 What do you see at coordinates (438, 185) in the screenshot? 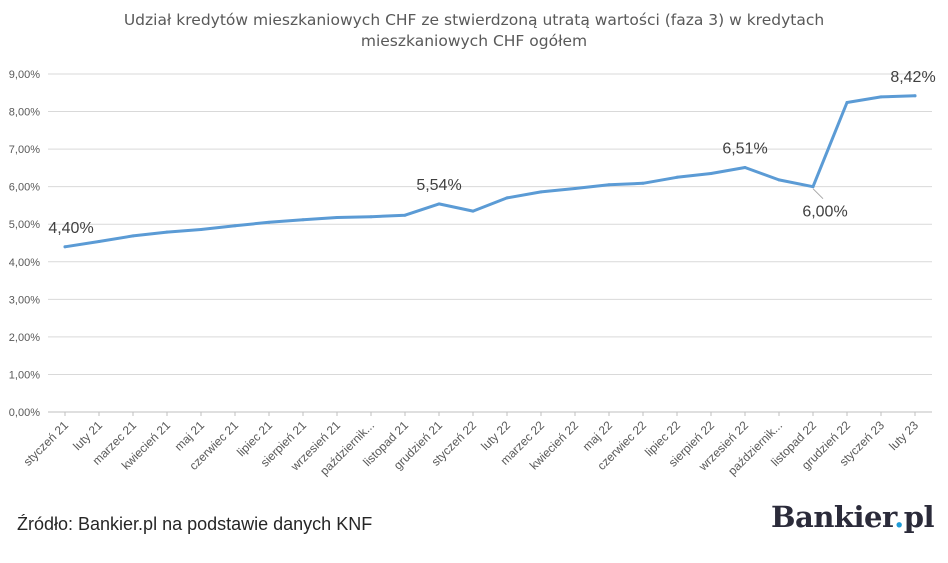
I see `data-label: 5,54%` at bounding box center [438, 185].